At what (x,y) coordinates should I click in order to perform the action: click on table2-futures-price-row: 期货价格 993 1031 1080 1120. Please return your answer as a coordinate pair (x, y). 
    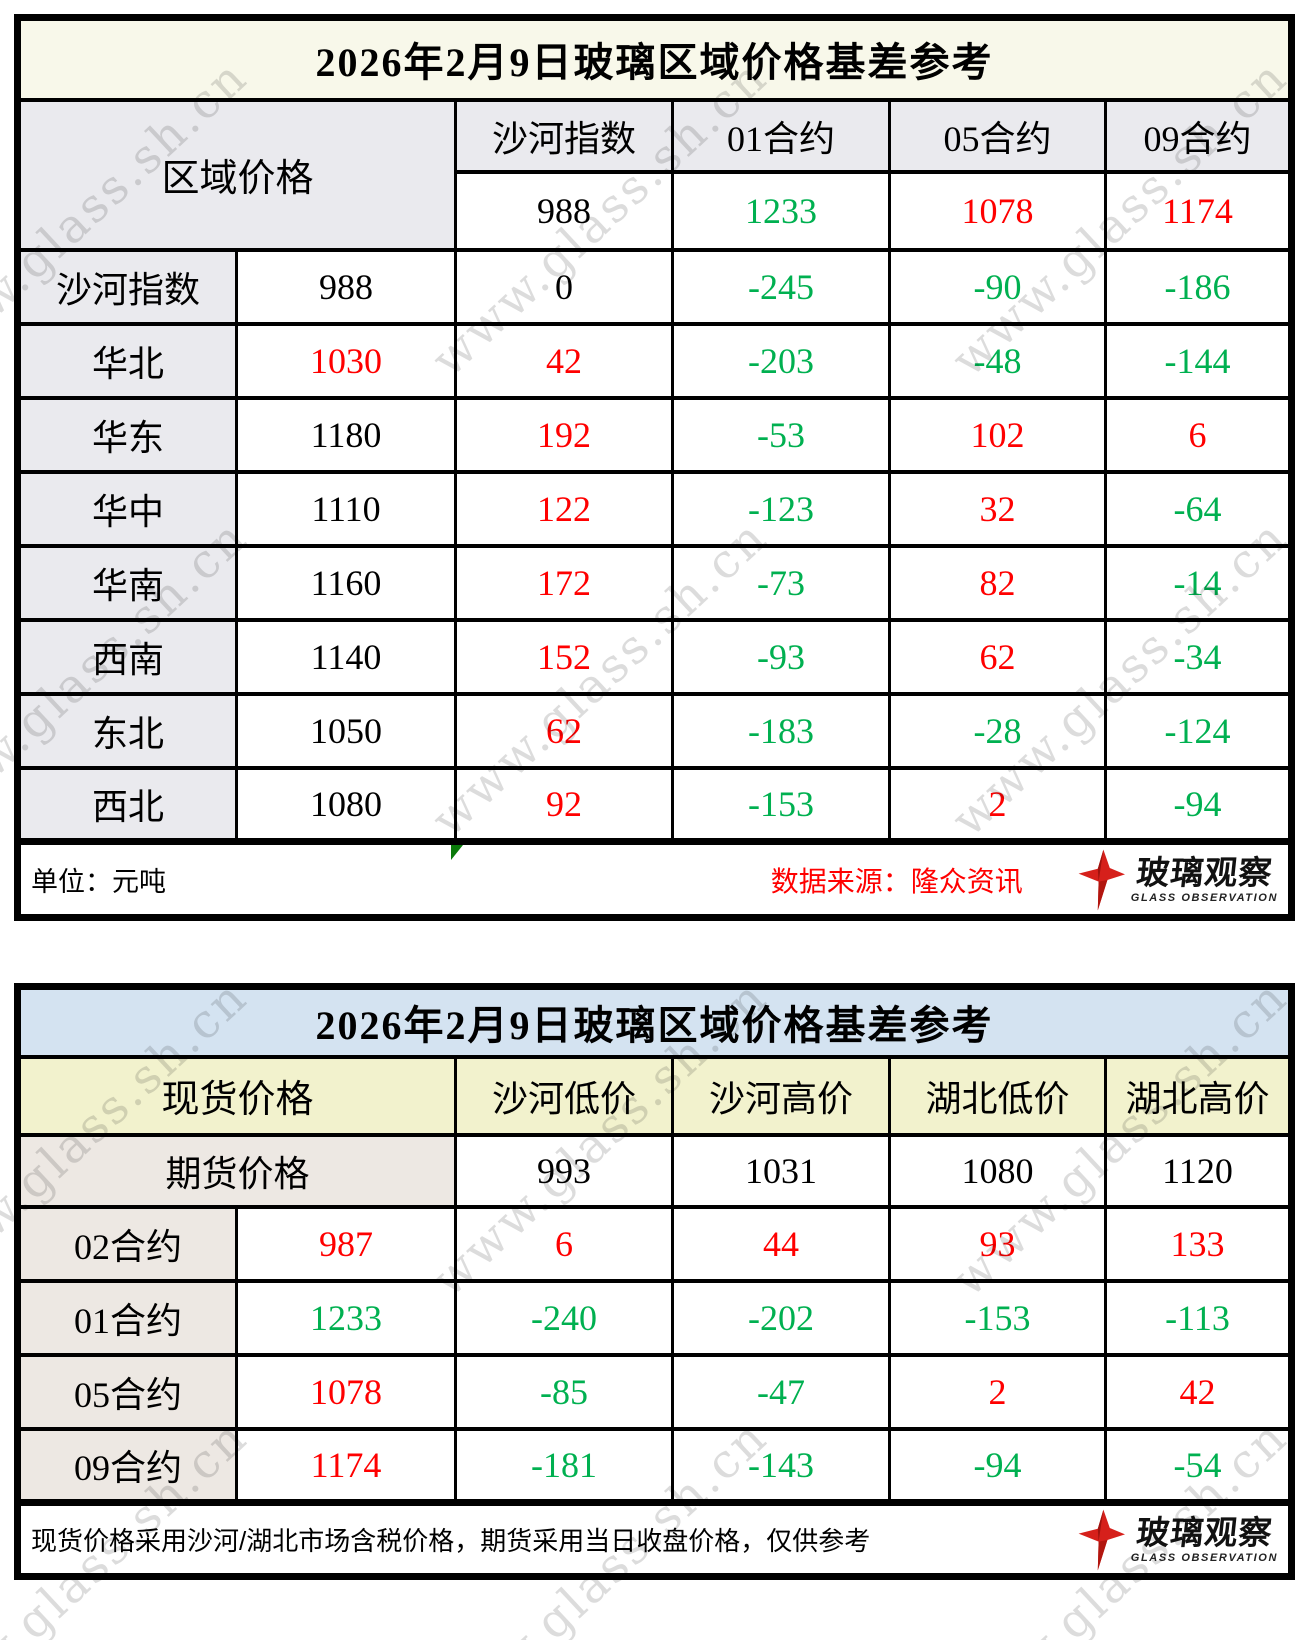
    Looking at the image, I should click on (654, 1170).